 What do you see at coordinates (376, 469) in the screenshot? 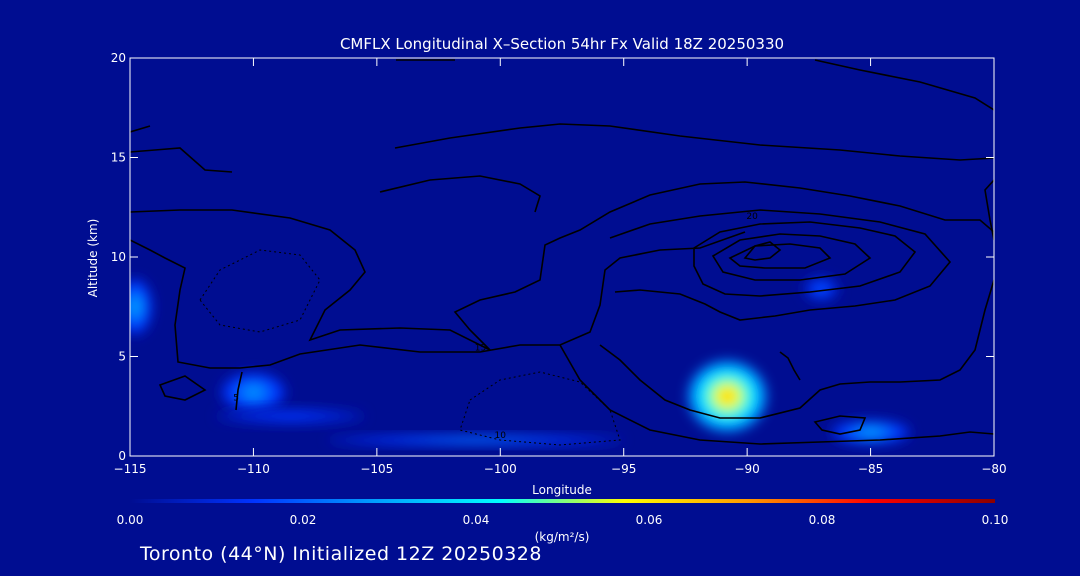
I see `x-tick-label: −105` at bounding box center [376, 469].